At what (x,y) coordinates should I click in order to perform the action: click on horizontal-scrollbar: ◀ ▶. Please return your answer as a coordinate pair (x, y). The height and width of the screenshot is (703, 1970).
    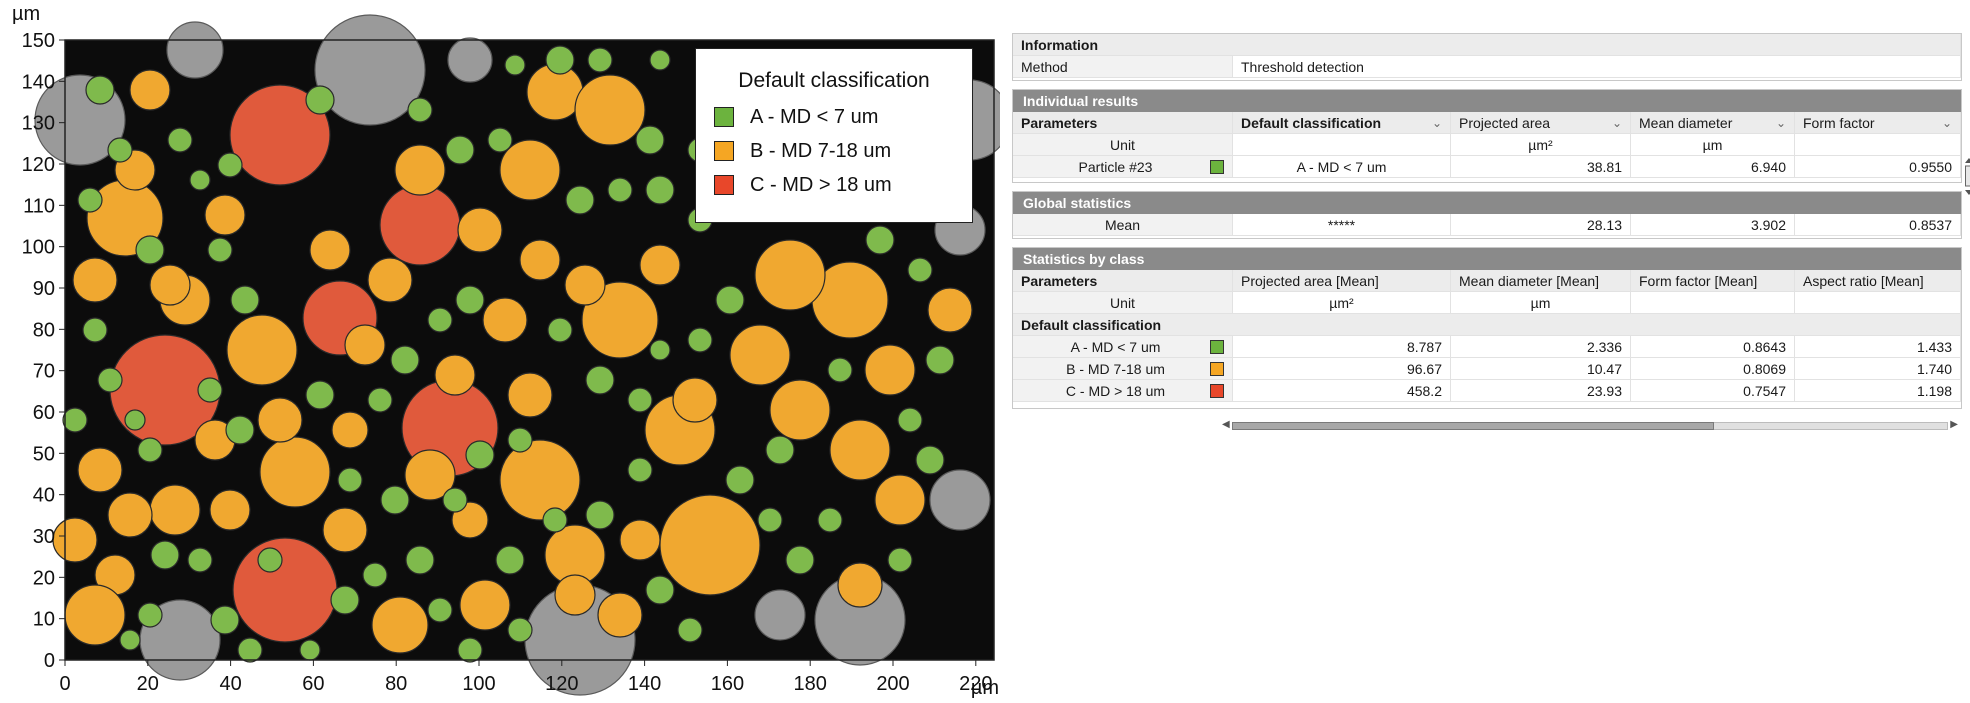
    Looking at the image, I should click on (1590, 425).